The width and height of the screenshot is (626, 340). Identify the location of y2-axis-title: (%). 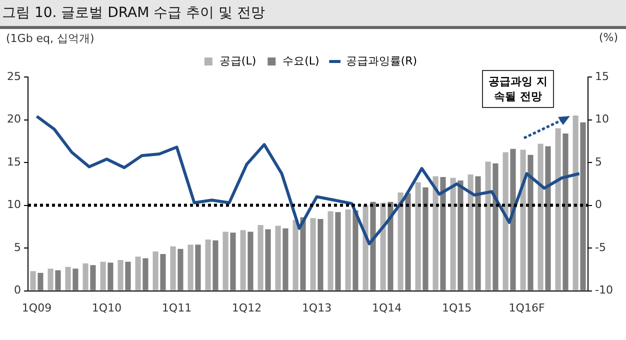
(608, 38).